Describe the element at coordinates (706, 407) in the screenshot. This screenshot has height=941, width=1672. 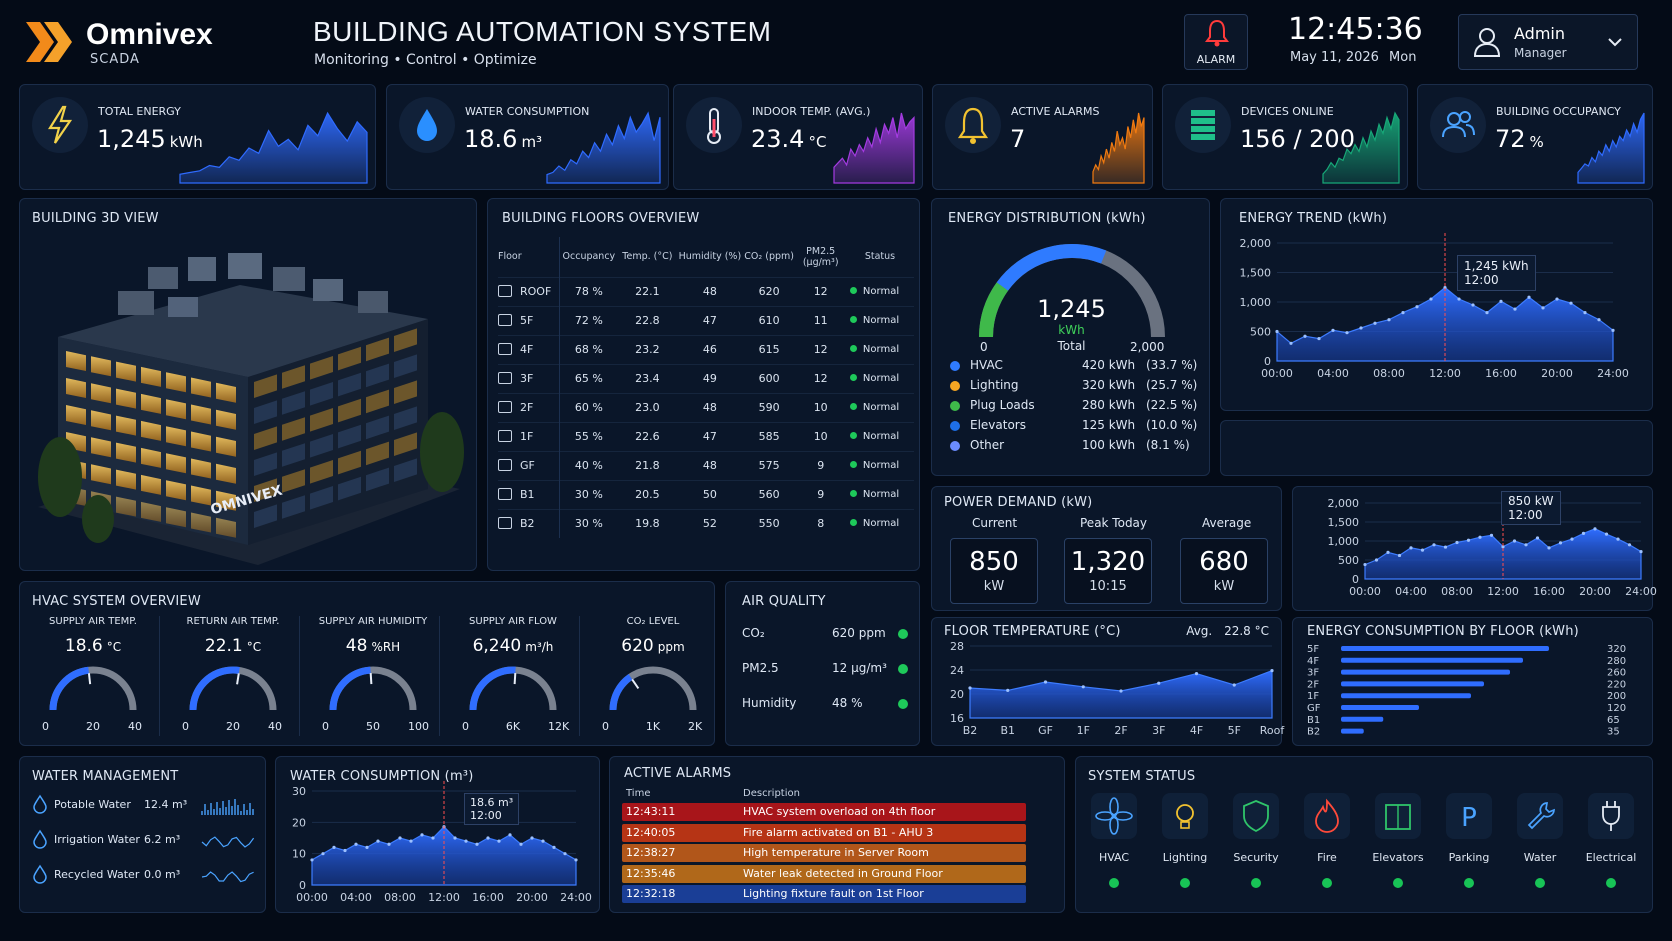
I see `table-row: 2F 60 % 23.0 48 590 10 Normal` at that location.